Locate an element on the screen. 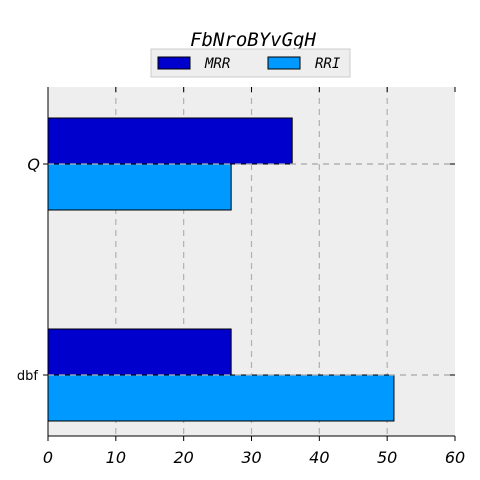  y-tick-labels: Q dbf is located at coordinates (28, 269).